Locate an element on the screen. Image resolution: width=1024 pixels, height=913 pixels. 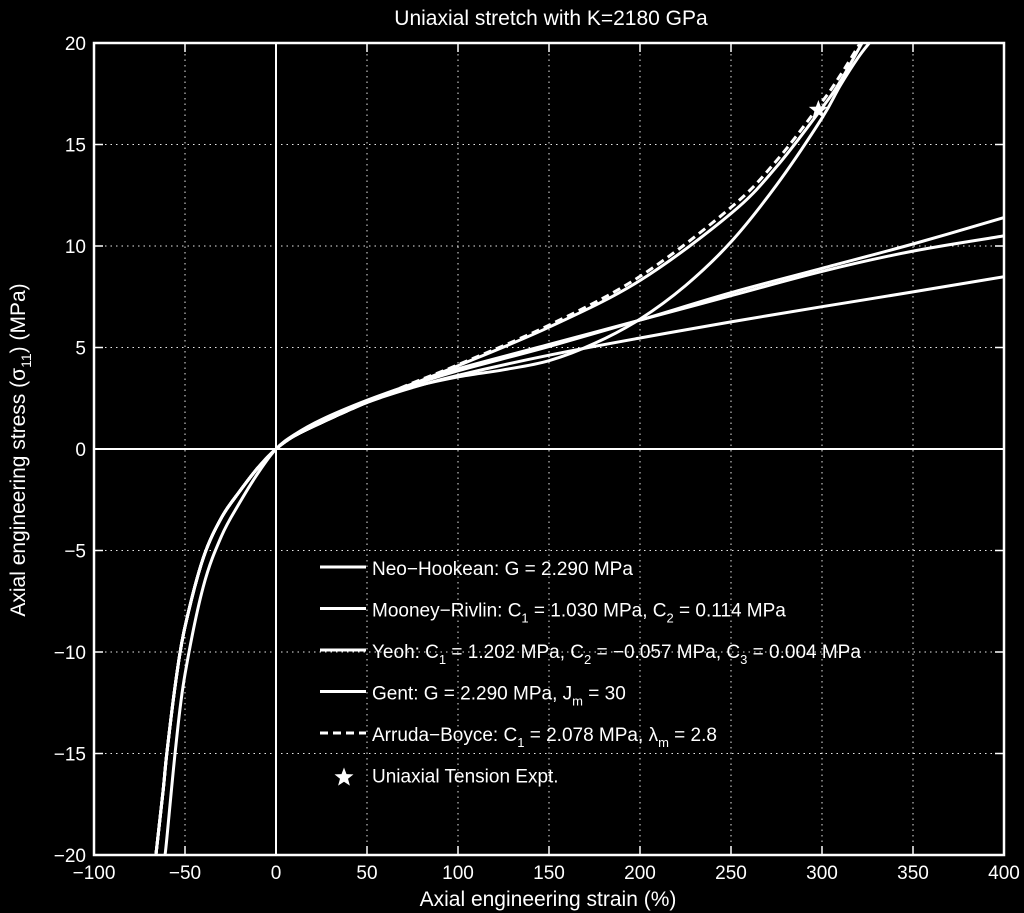
x-tick-label: 100 is located at coordinates (458, 873).